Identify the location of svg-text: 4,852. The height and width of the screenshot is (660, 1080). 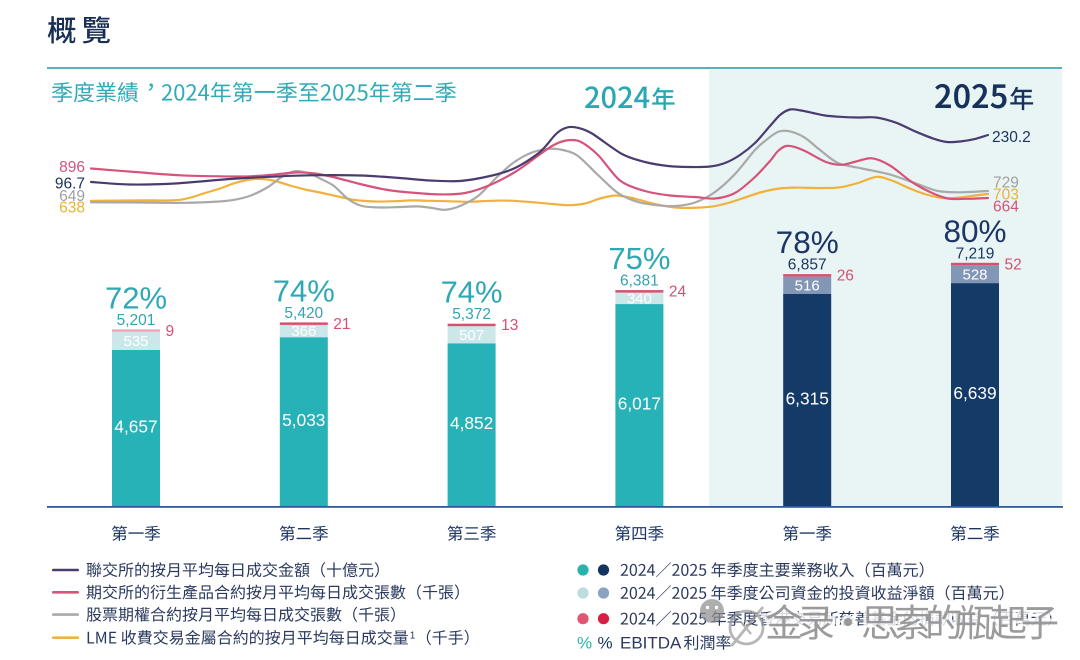
(471, 423).